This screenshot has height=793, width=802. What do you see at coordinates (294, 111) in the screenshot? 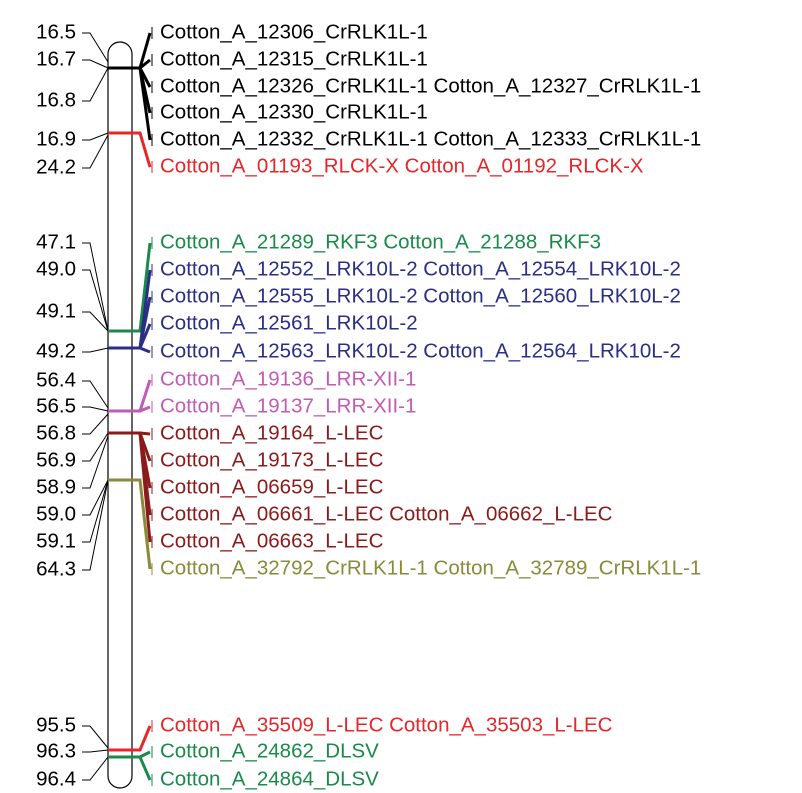
I see `gene-label: Cotton_A_12330_CrRLK1L-1` at bounding box center [294, 111].